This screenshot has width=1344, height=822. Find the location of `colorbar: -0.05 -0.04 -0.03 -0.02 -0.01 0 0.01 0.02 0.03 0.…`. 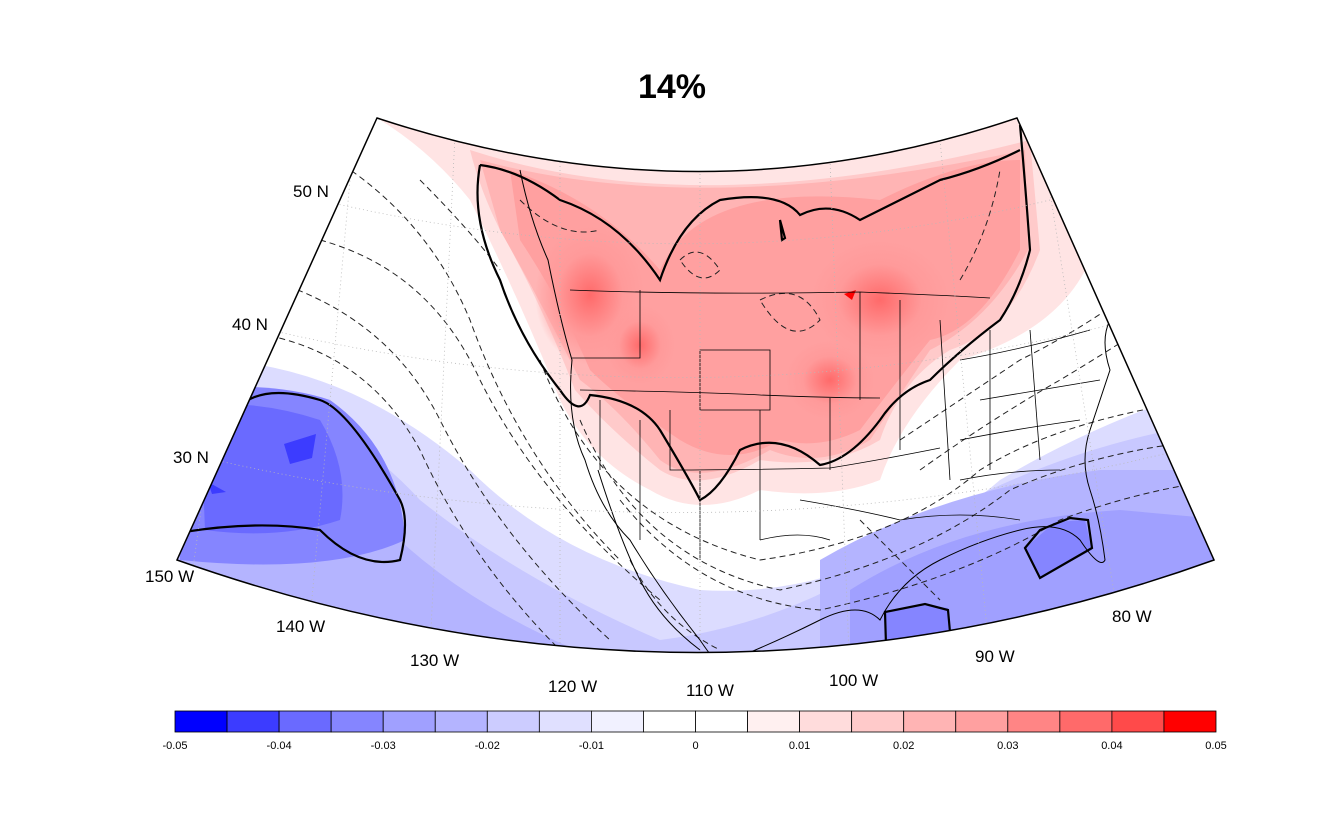

colorbar: -0.05 -0.04 -0.03 -0.02 -0.01 0 0.01 0.02 0.03 0.… is located at coordinates (694, 731).